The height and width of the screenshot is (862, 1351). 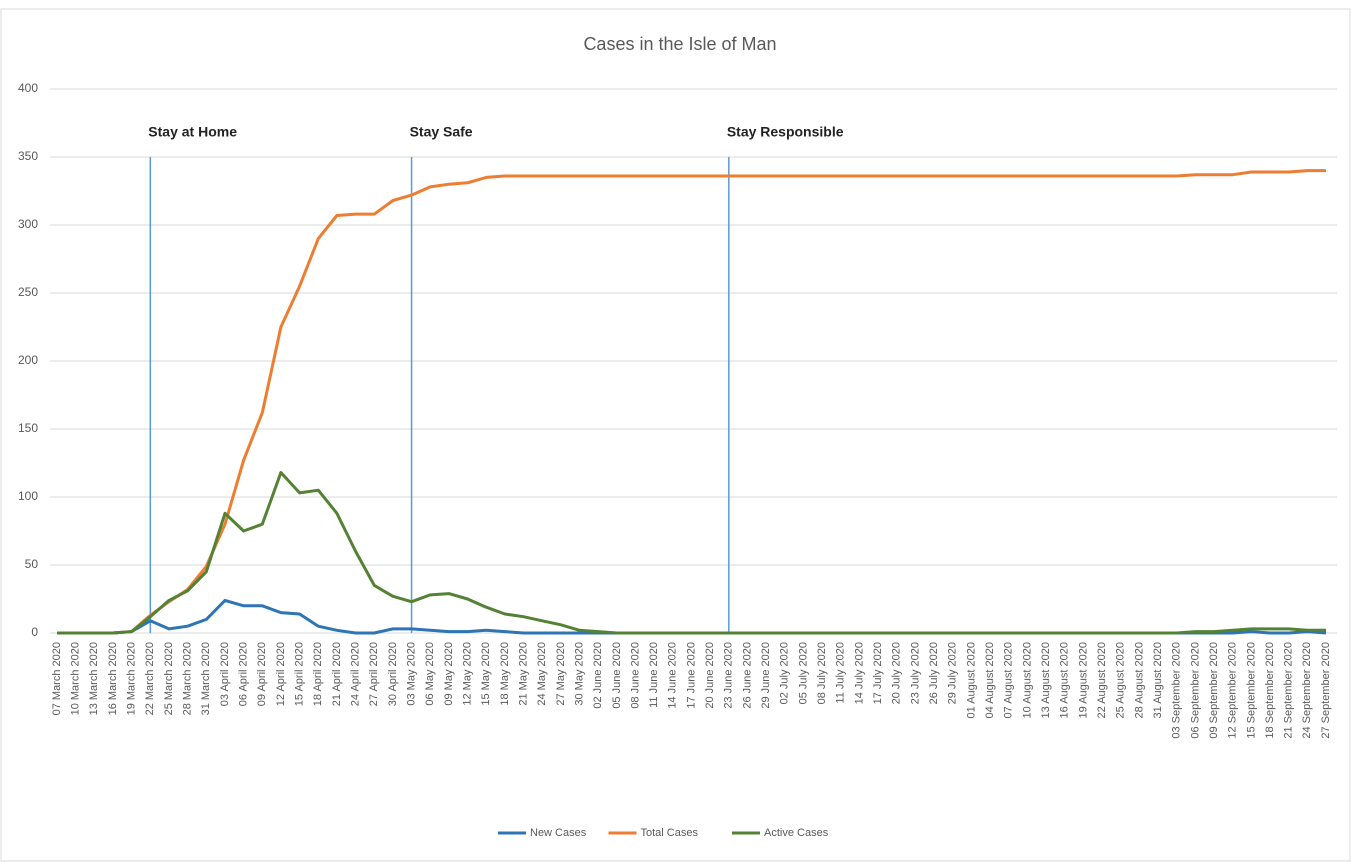 What do you see at coordinates (411, 674) in the screenshot?
I see `x-tick-label: 03 May 2020` at bounding box center [411, 674].